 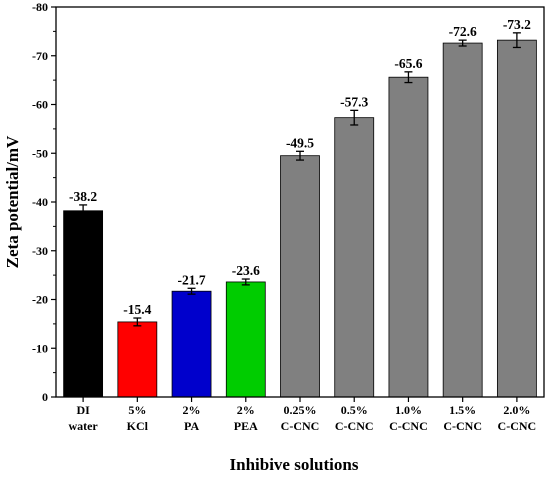 I want to click on x-tick-label: 0.5%, so click(x=354, y=410).